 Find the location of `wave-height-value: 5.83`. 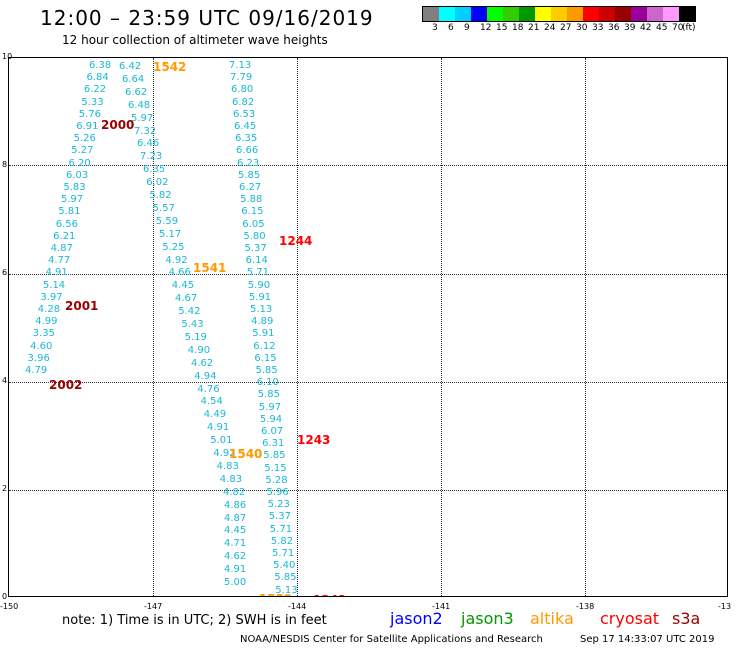

wave-height-value: 5.83 is located at coordinates (74, 187).